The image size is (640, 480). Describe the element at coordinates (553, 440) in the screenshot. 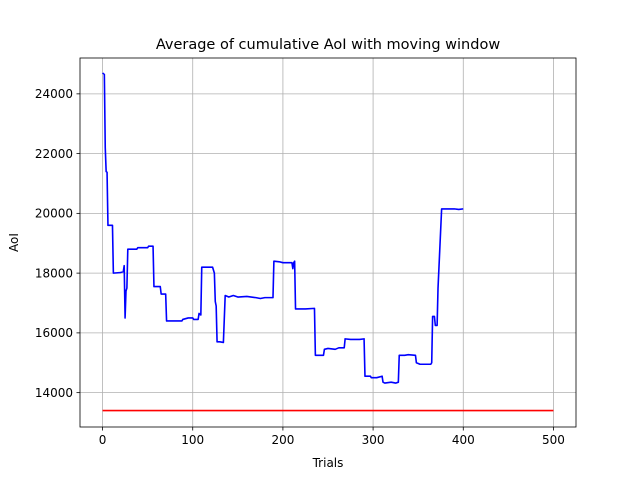

I see `x-tick-label: 500` at that location.